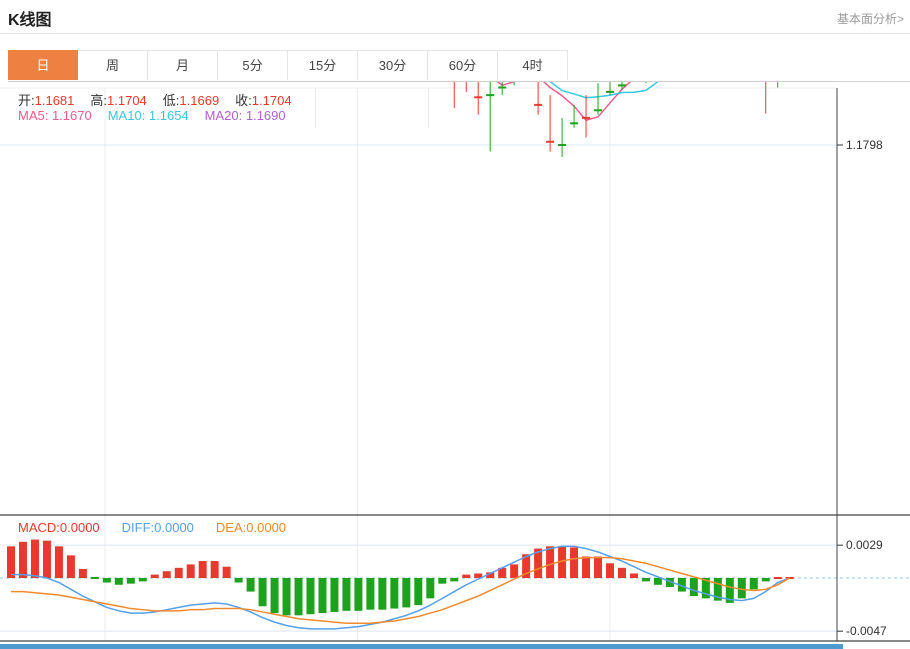 Image resolution: width=910 pixels, height=649 pixels. Describe the element at coordinates (393, 65) in the screenshot. I see `tab-5: 30分` at that location.